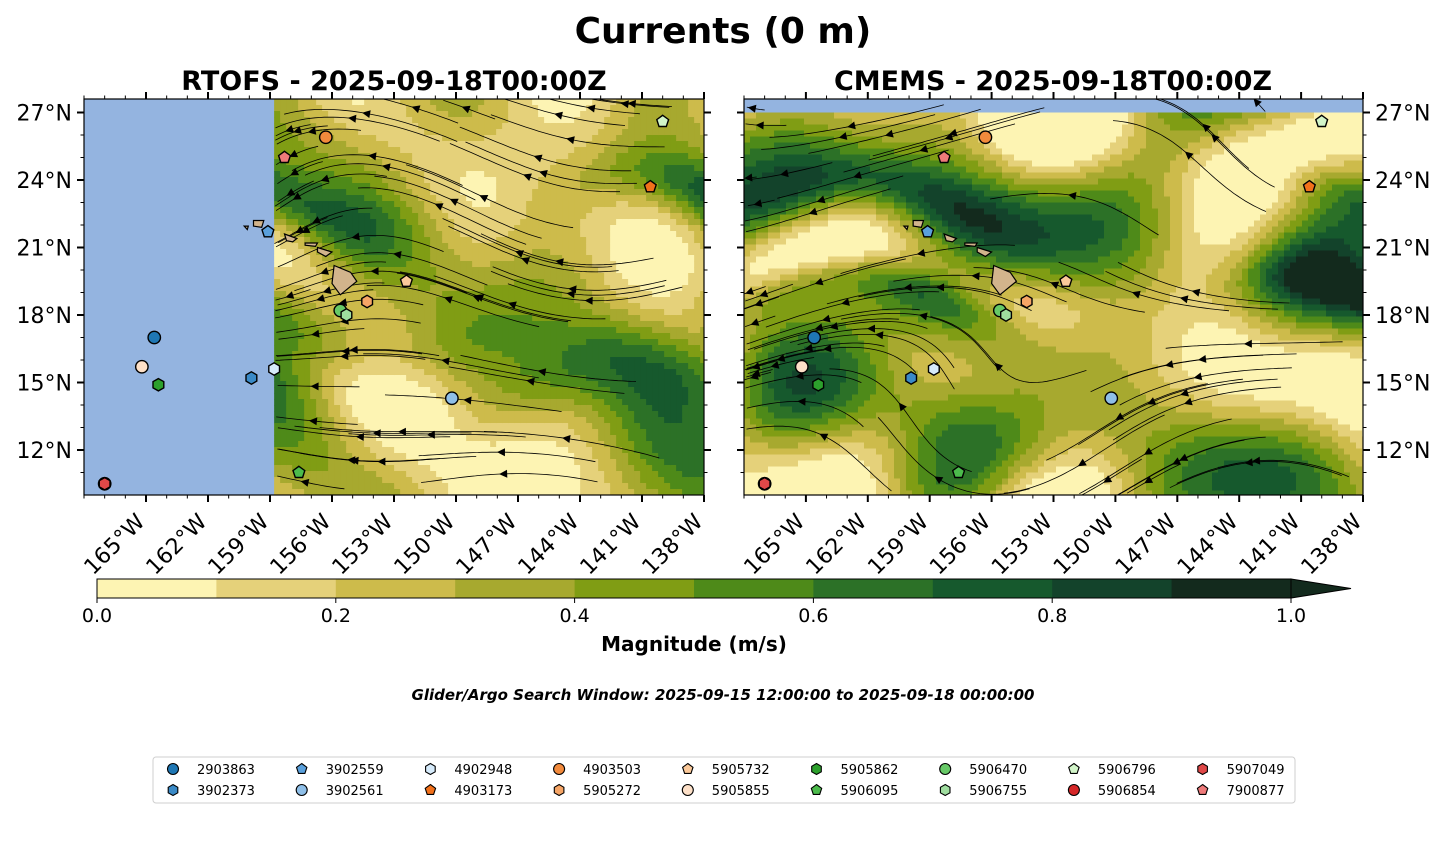 The image size is (1447, 863). I want to click on streamline-arrow, so click(591, 108).